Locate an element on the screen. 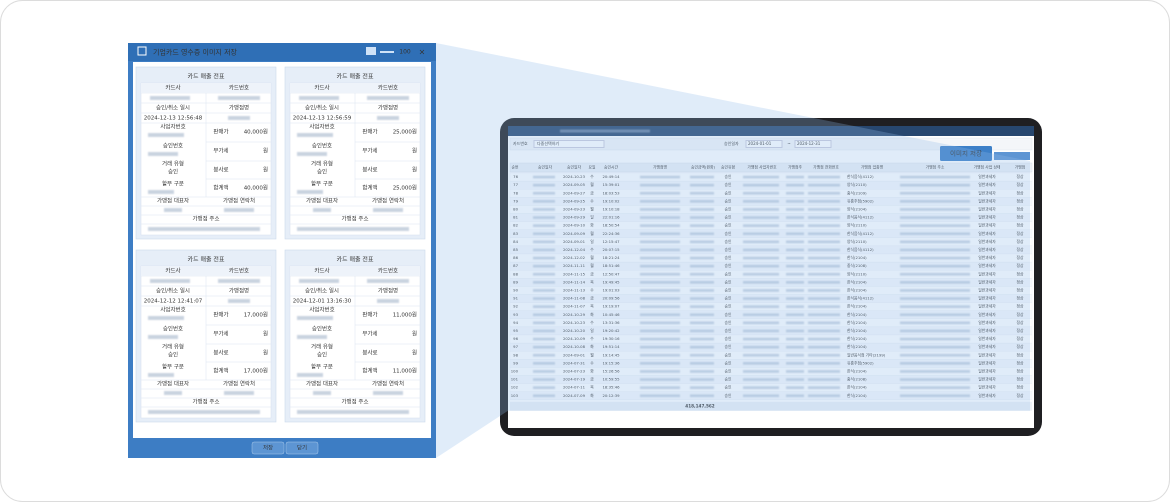 The image size is (1170, 502). row-day: 금 is located at coordinates (592, 192).